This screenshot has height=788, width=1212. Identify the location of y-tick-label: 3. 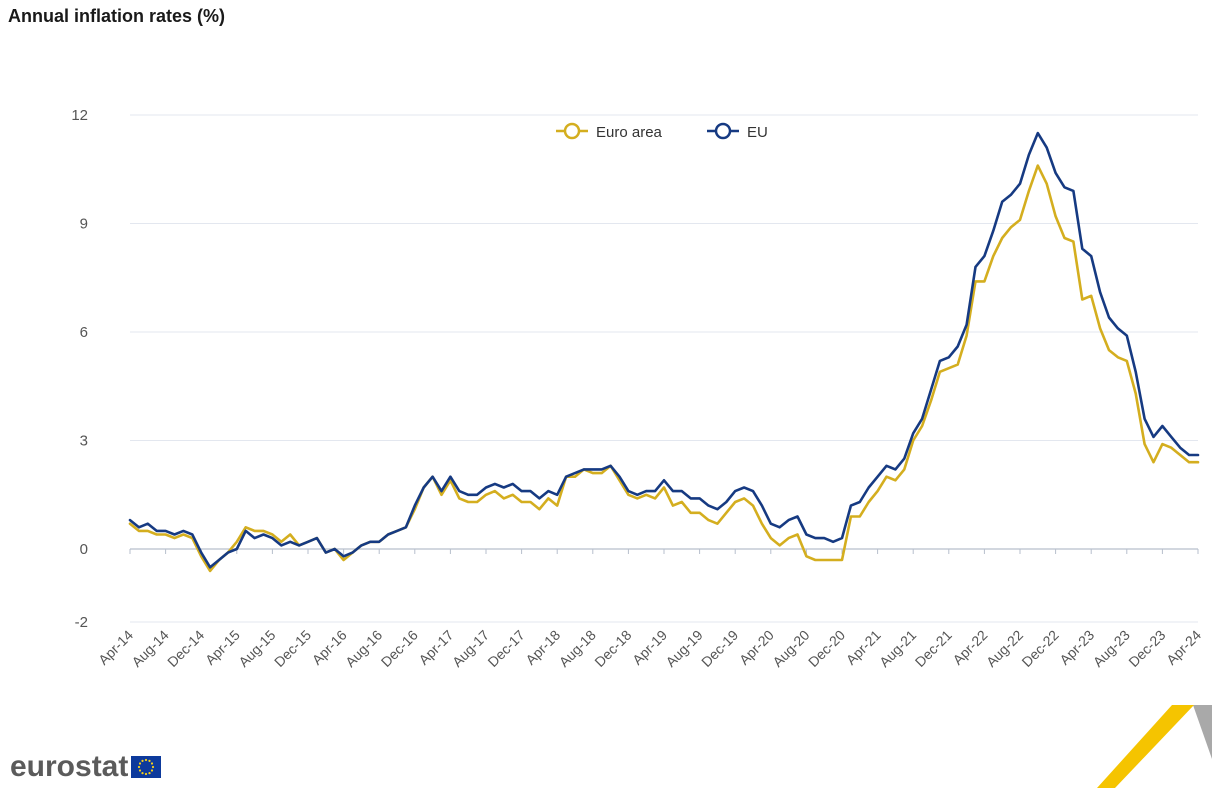
(84, 441).